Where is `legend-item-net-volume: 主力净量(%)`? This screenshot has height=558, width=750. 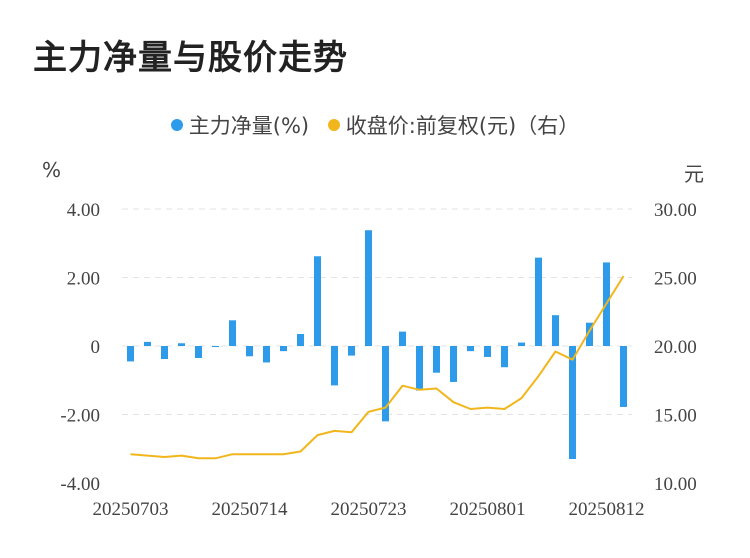 legend-item-net-volume: 主力净量(%) is located at coordinates (240, 125).